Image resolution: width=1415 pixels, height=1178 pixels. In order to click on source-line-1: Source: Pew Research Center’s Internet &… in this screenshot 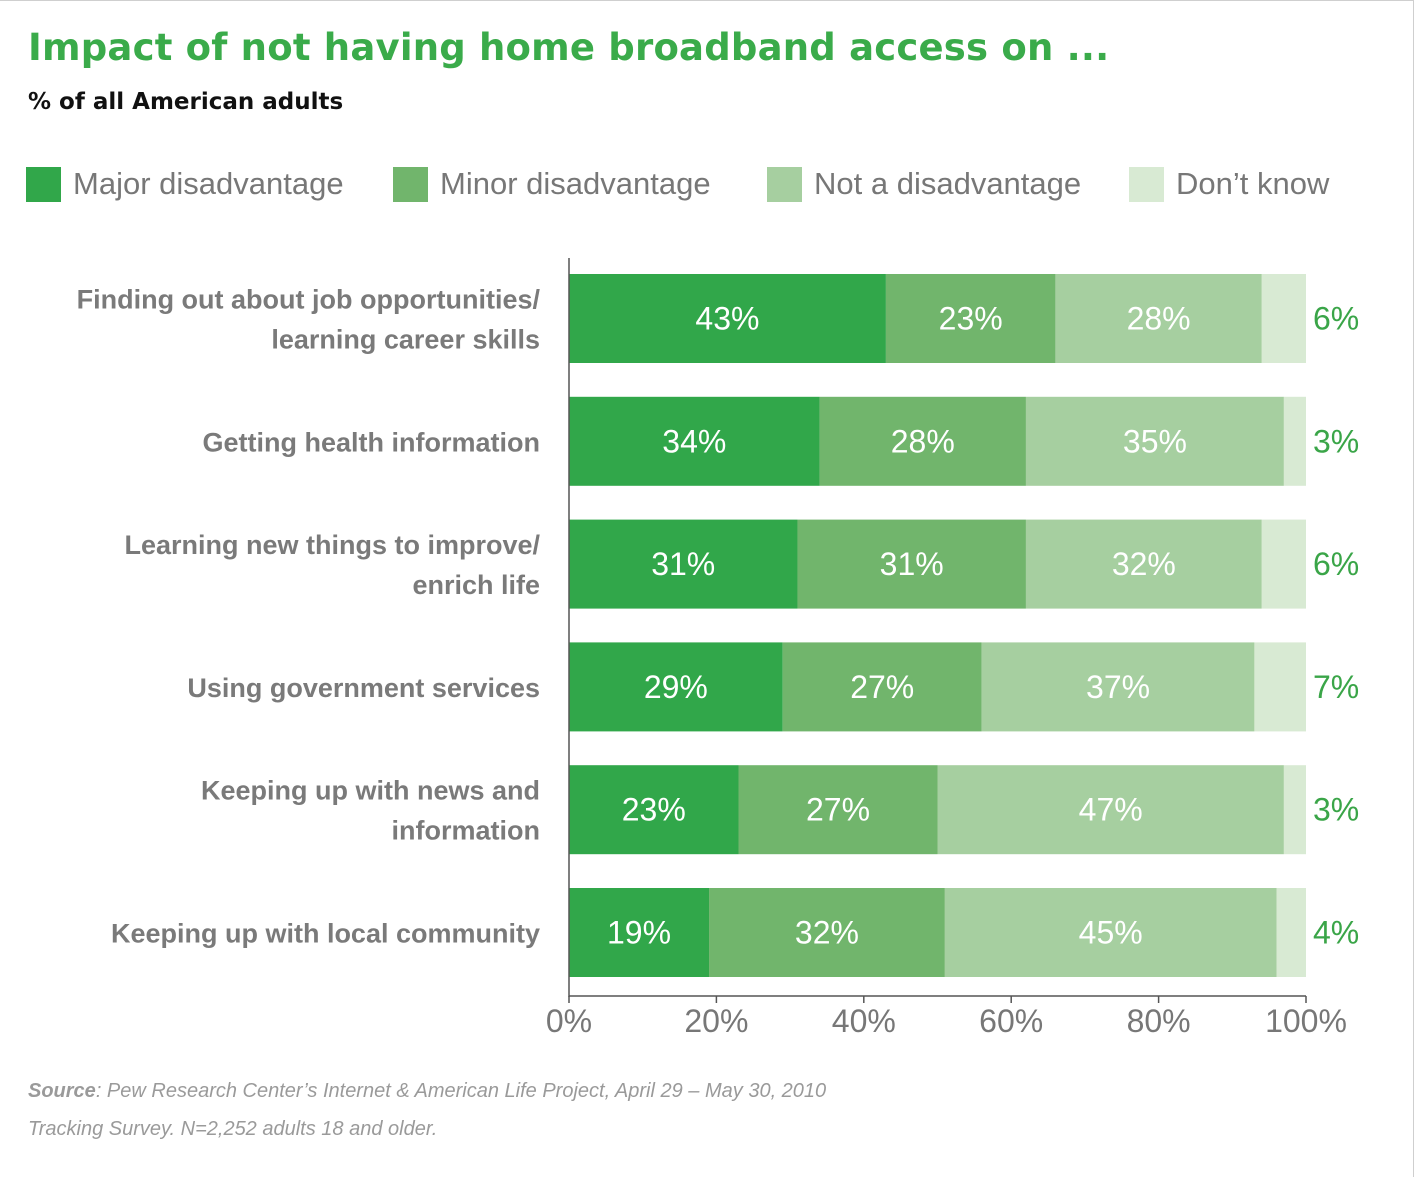, I will do `click(427, 1091)`.